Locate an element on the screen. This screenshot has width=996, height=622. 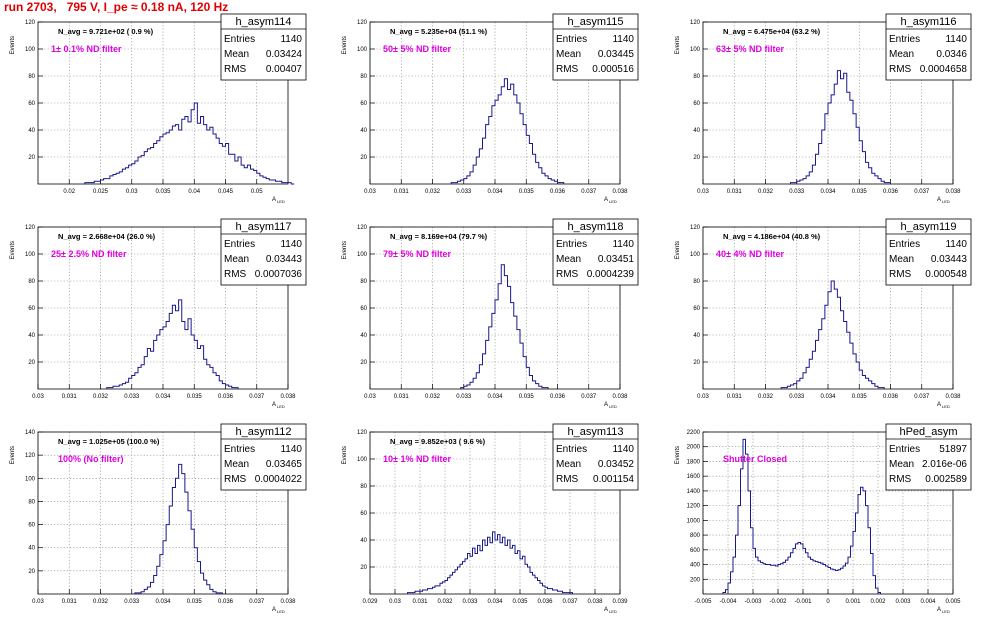
histogram-step-h_asym112 is located at coordinates (178, 528).